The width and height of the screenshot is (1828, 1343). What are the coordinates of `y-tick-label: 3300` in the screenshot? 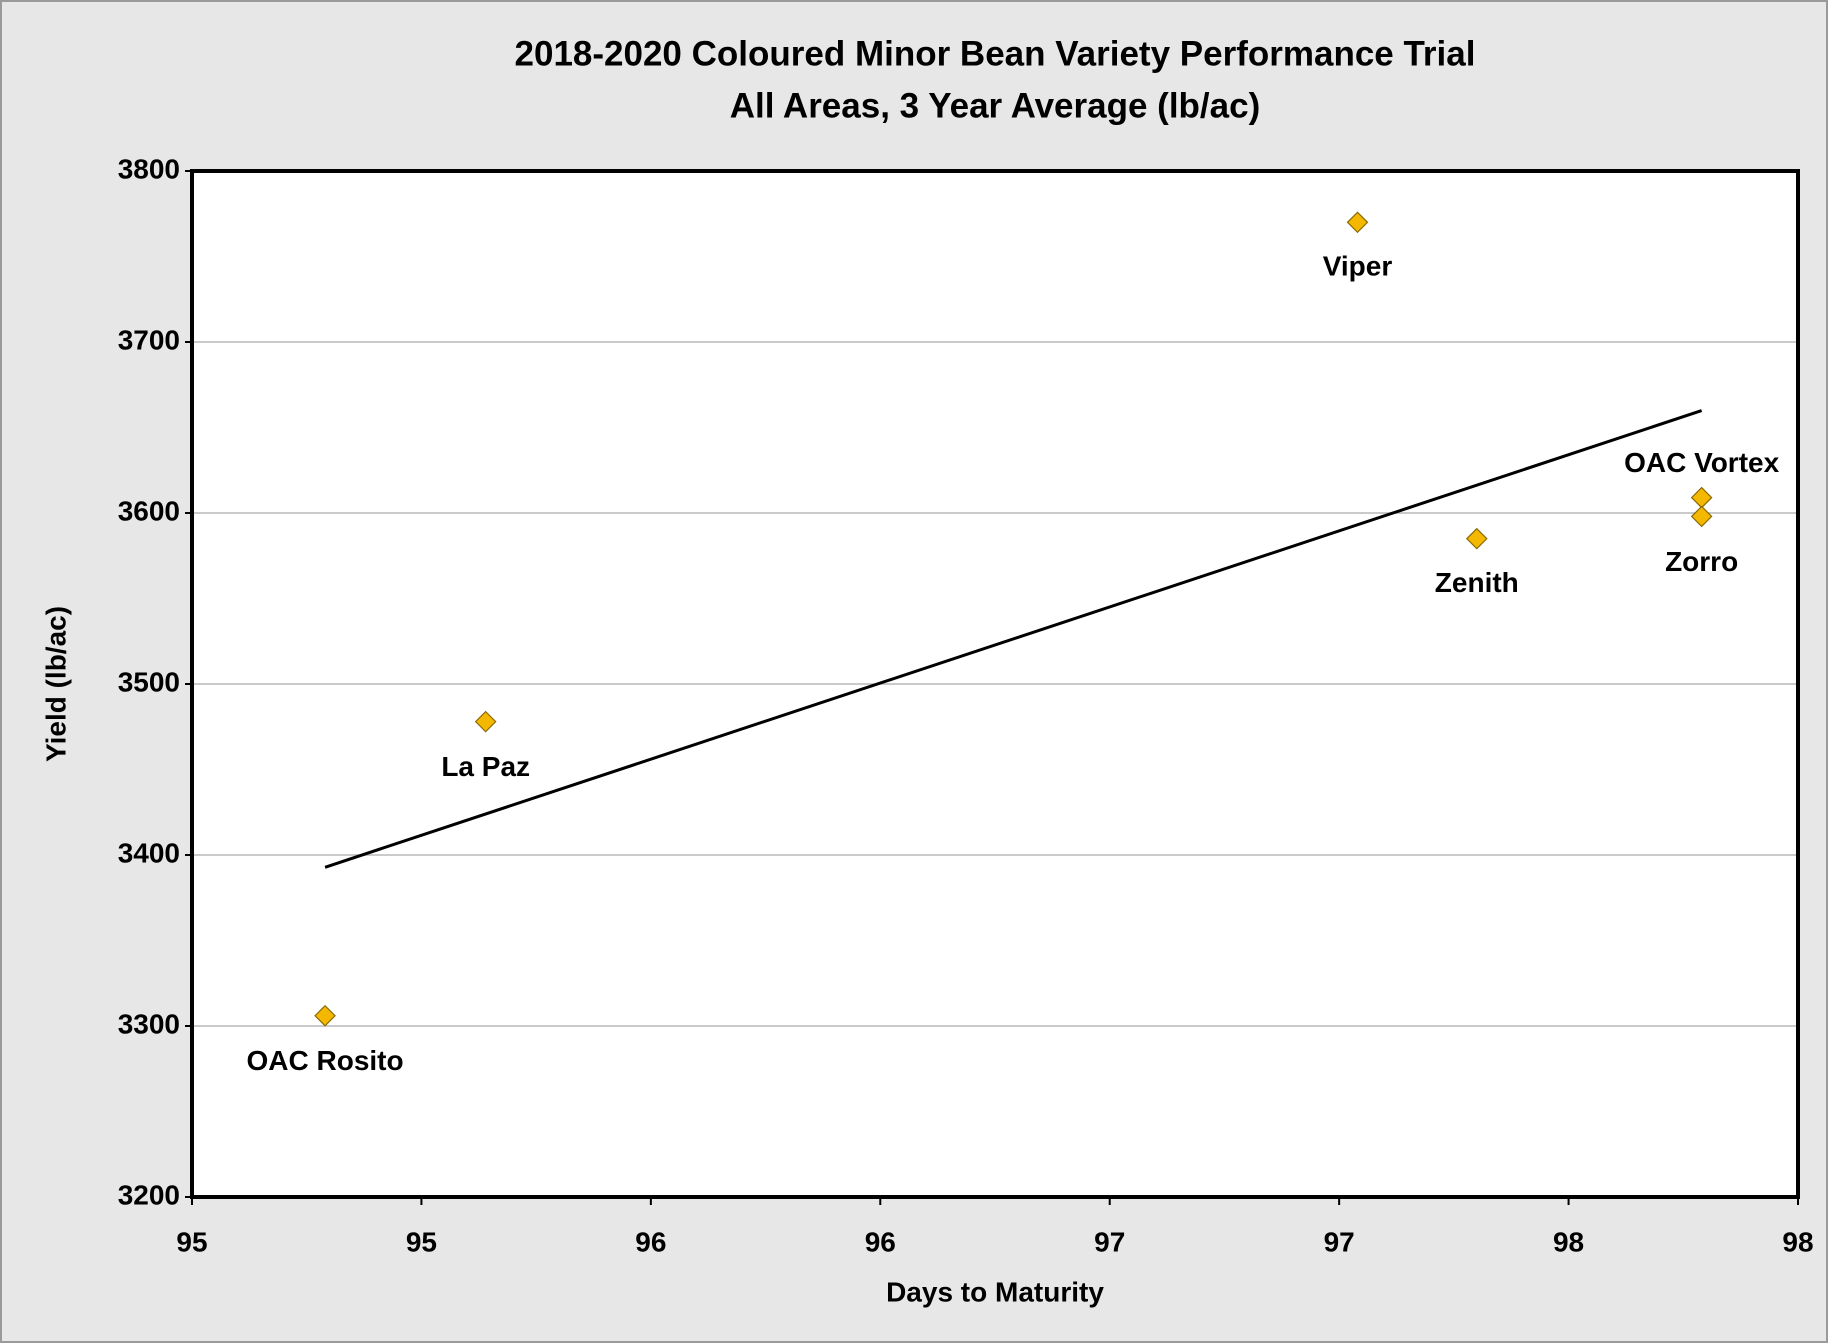 It's located at (149, 1023).